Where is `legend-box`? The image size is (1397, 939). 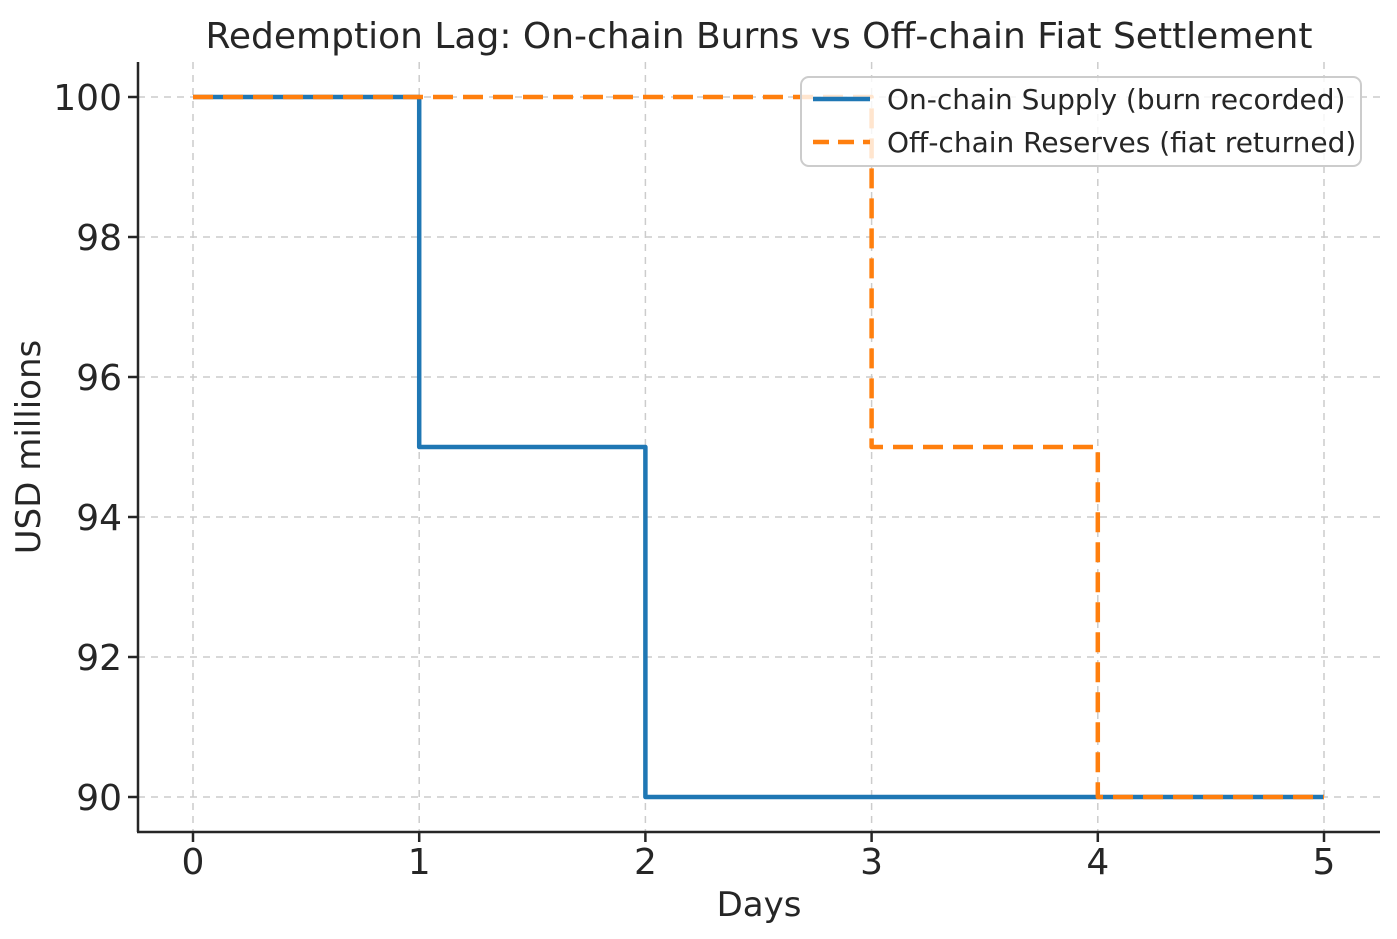
legend-box is located at coordinates (1081, 121).